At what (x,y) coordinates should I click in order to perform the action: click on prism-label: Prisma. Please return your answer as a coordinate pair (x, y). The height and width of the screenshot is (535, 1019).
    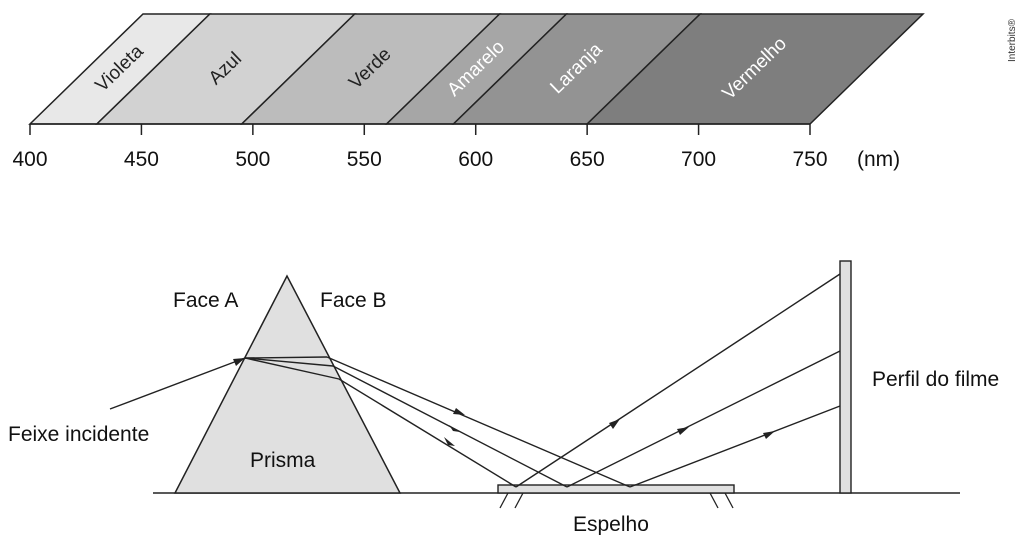
    Looking at the image, I should click on (283, 460).